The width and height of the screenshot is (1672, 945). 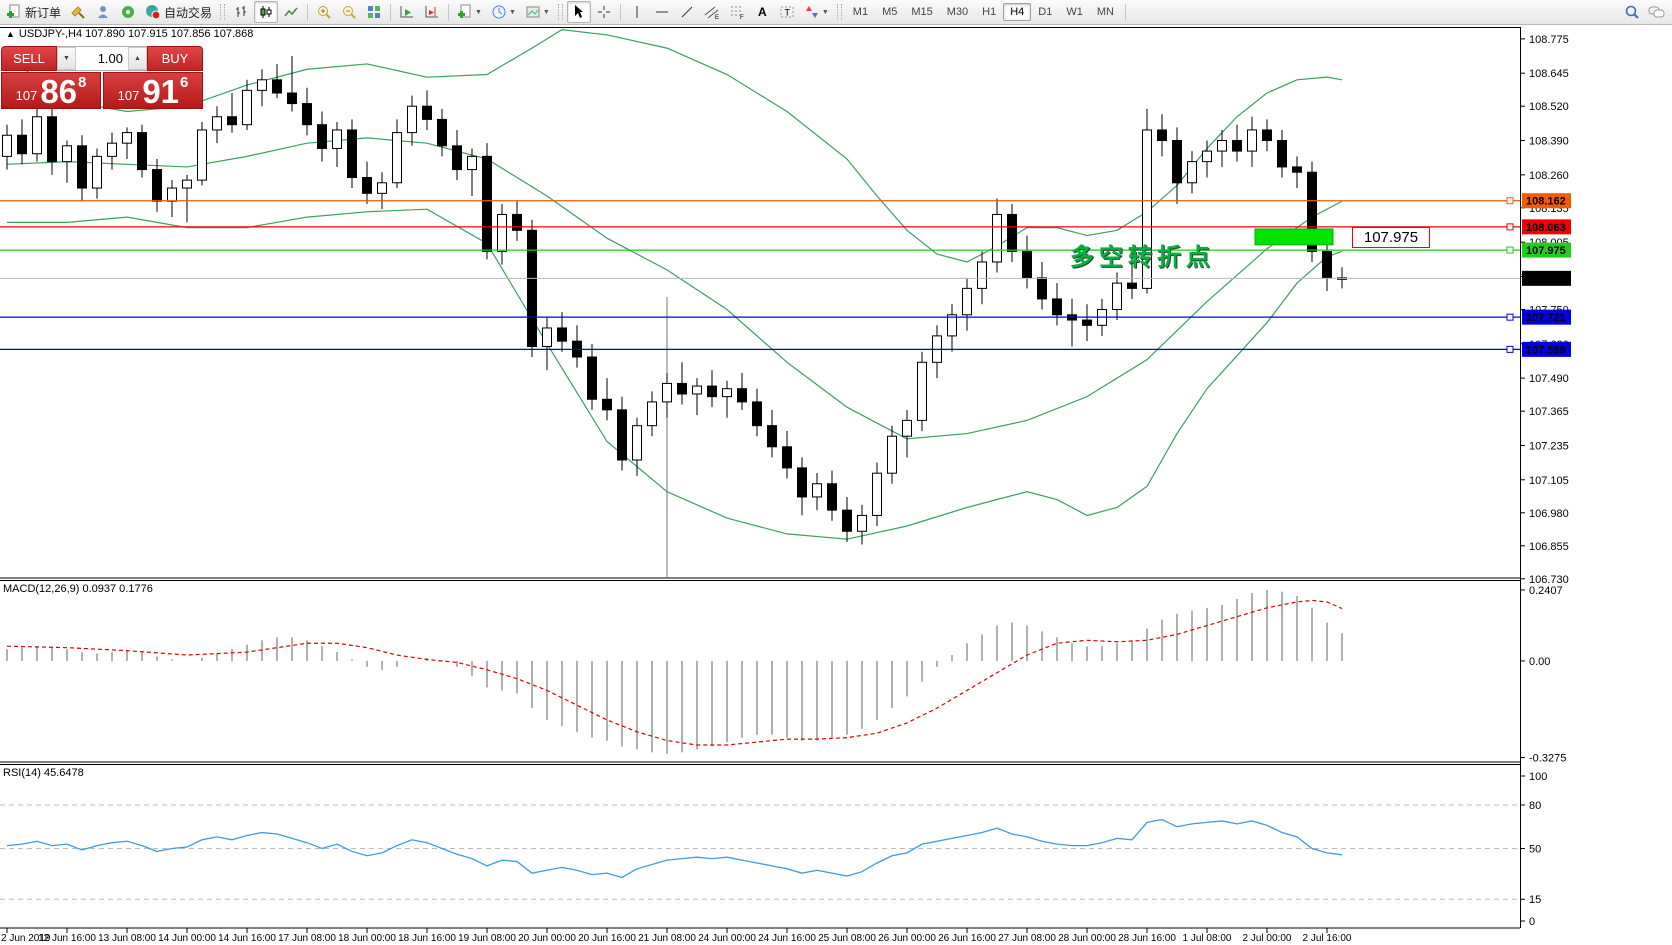 I want to click on timeframe-MN: MN, so click(x=1105, y=12).